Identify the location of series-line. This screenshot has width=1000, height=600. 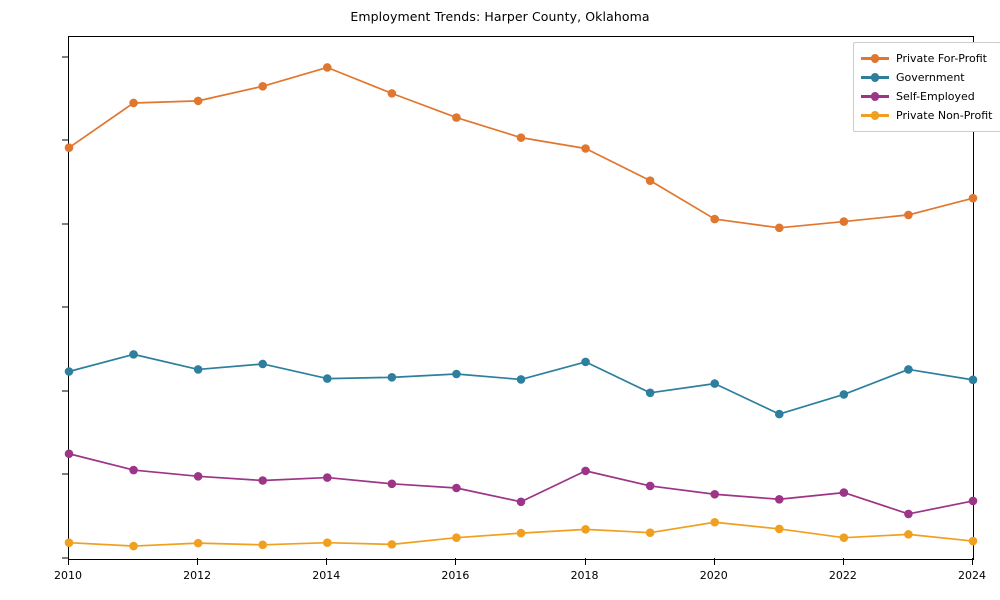
(521, 384).